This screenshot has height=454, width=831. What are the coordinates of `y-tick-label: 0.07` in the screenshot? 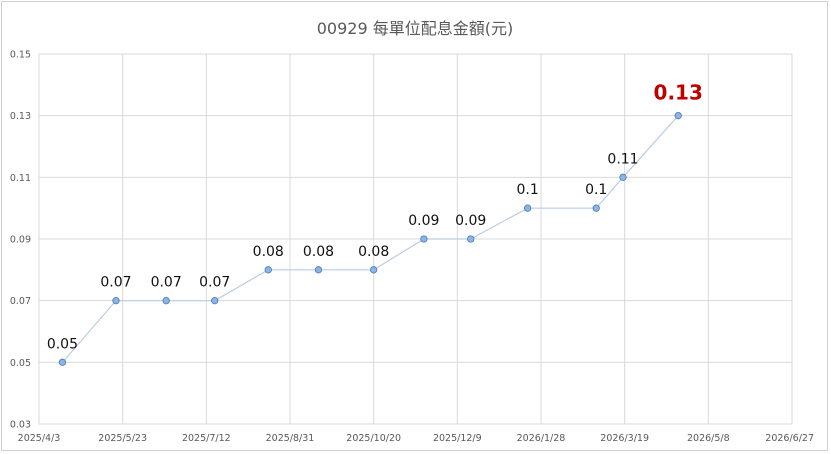 It's located at (20, 301).